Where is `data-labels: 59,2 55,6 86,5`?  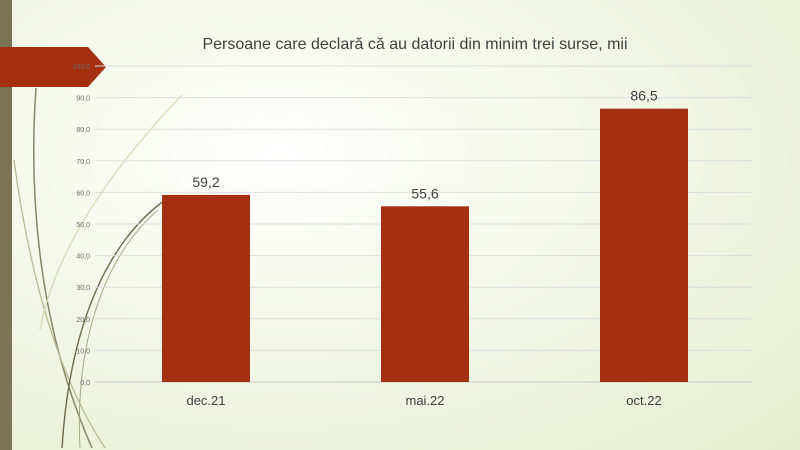 data-labels: 59,2 55,6 86,5 is located at coordinates (424, 145).